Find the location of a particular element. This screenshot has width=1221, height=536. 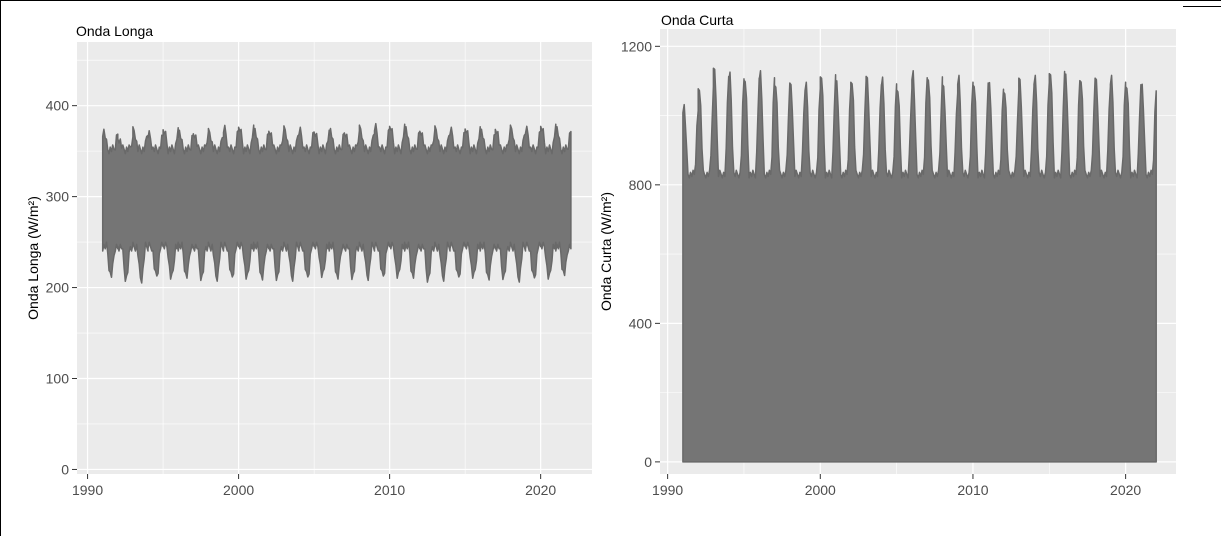

chart-title: Onda Longa is located at coordinates (114, 31).